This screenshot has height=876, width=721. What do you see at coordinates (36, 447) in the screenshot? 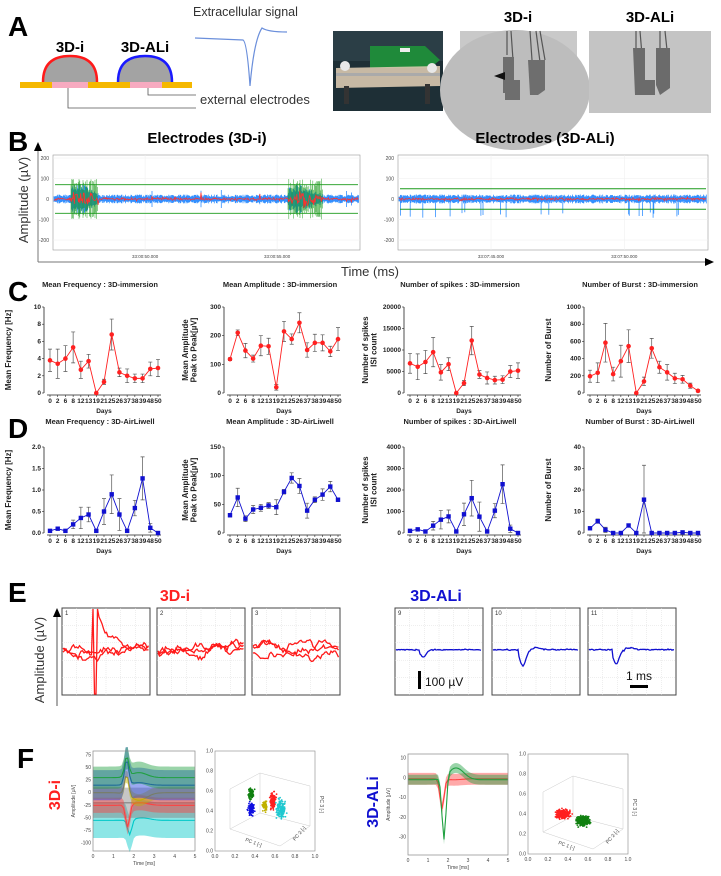
I see `y-tick-label: 2.0` at bounding box center [36, 447].